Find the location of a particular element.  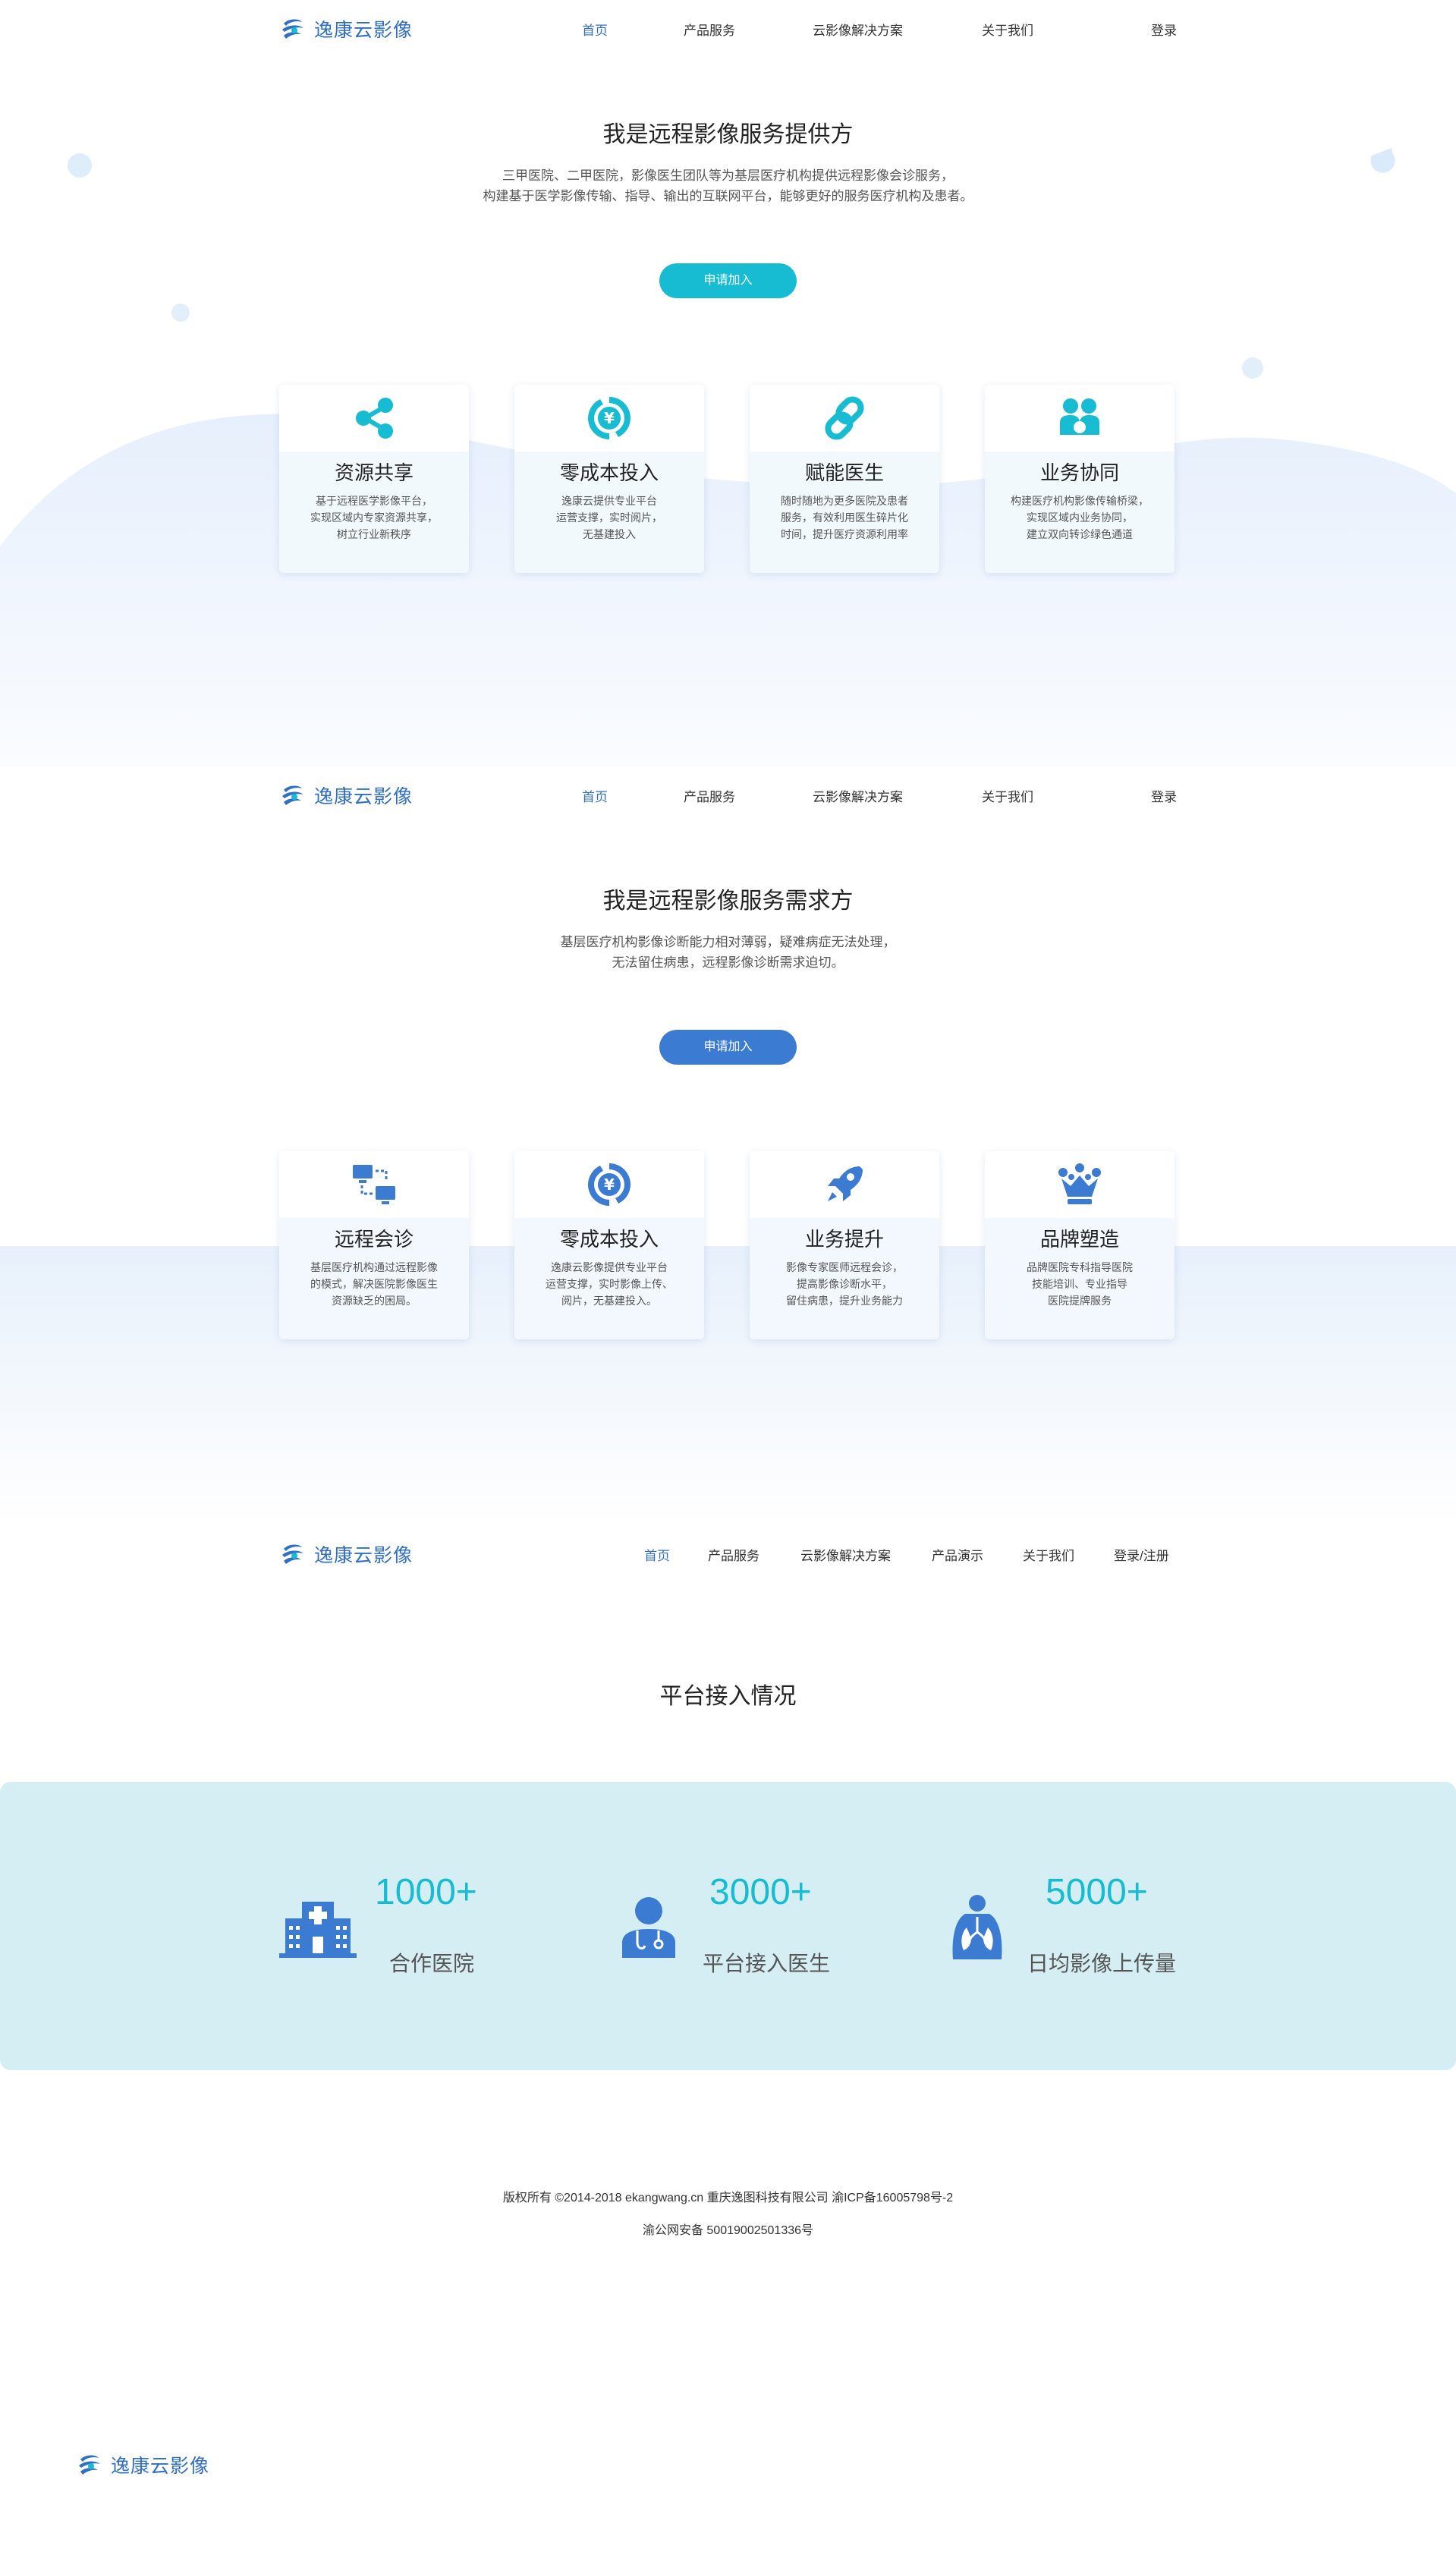

demand-apply-button: 申请加入 is located at coordinates (728, 1047).